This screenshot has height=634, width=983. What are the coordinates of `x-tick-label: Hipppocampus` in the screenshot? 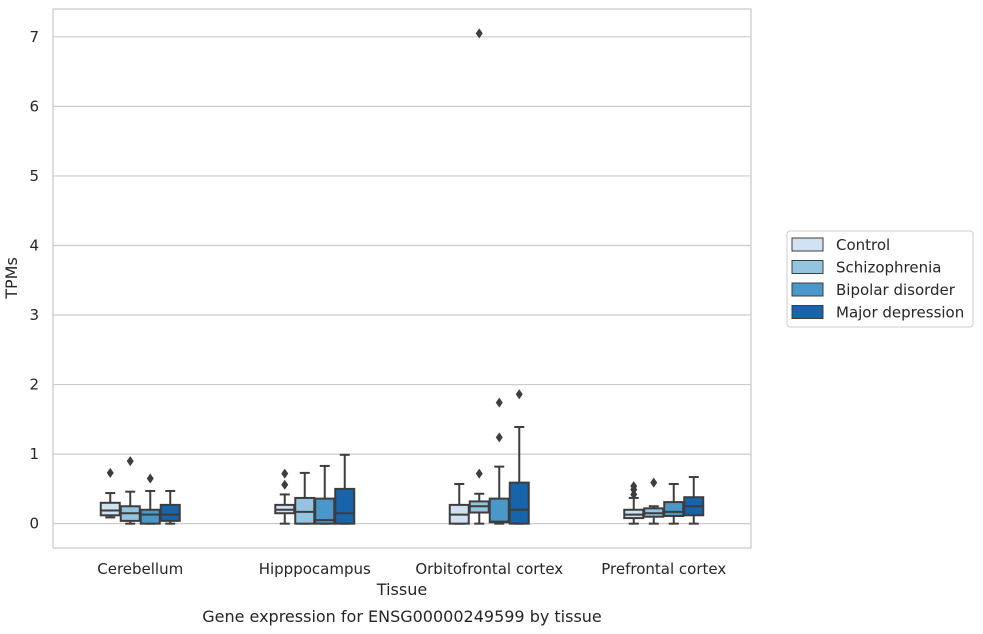 It's located at (315, 569).